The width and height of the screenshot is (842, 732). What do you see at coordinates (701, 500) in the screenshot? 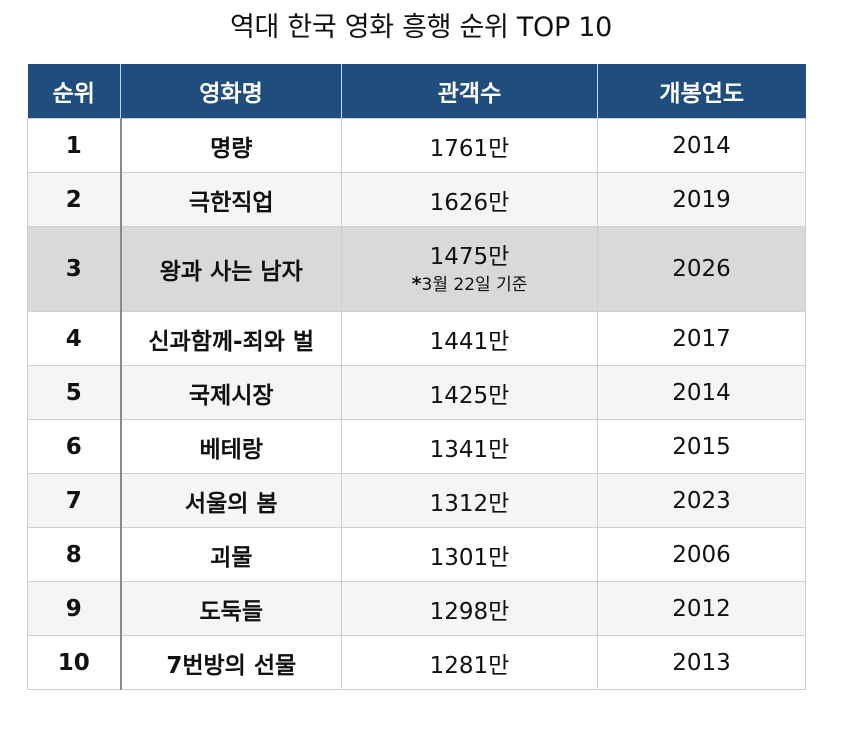
I see `year-cell: 2023` at bounding box center [701, 500].